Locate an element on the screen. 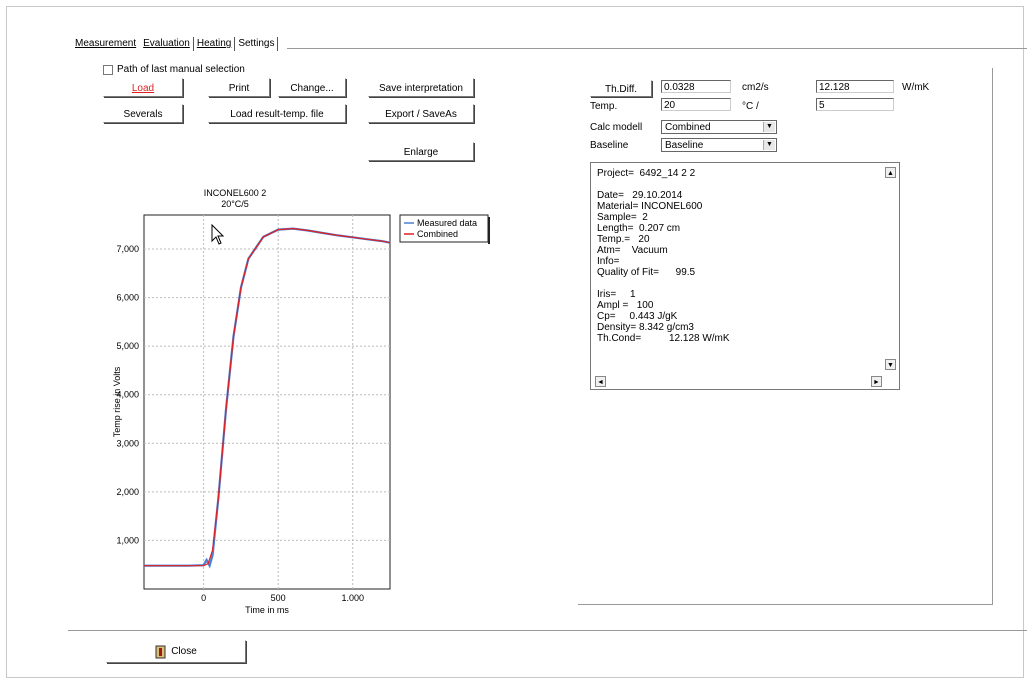 This screenshot has height=682, width=1027. footer-divider is located at coordinates (547, 630).